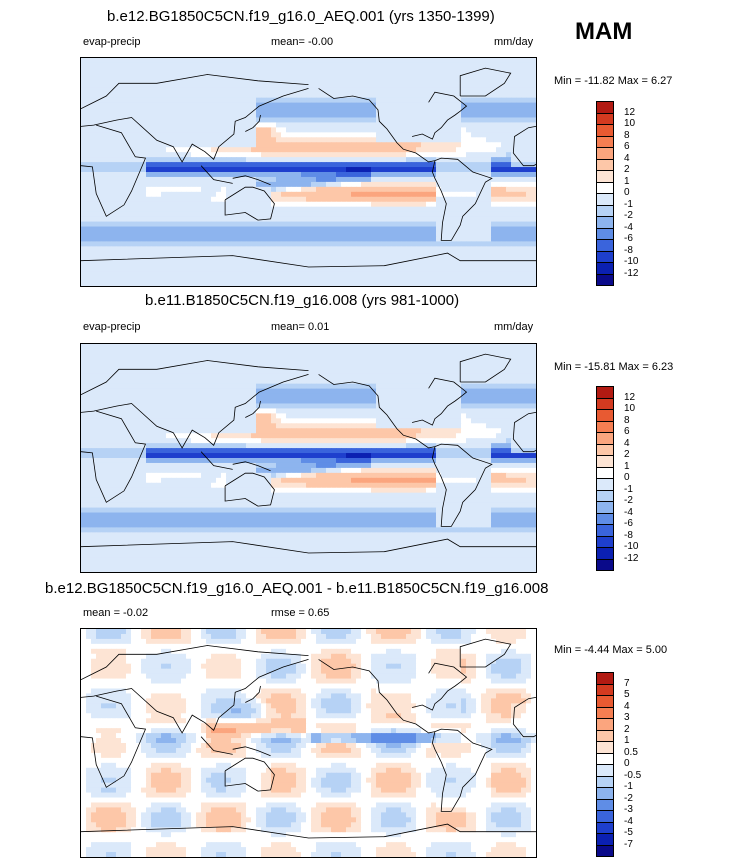  What do you see at coordinates (308, 167) in the screenshot?
I see `coastlines` at bounding box center [308, 167].